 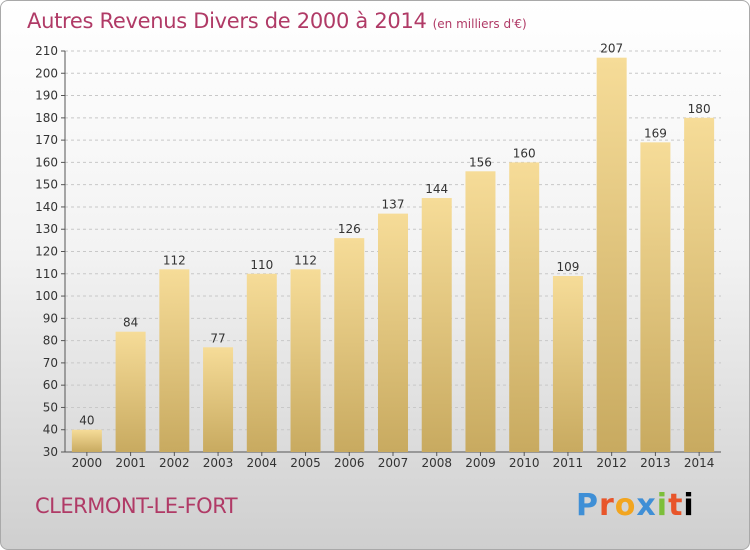 What do you see at coordinates (524, 153) in the screenshot?
I see `value-label: 160` at bounding box center [524, 153].